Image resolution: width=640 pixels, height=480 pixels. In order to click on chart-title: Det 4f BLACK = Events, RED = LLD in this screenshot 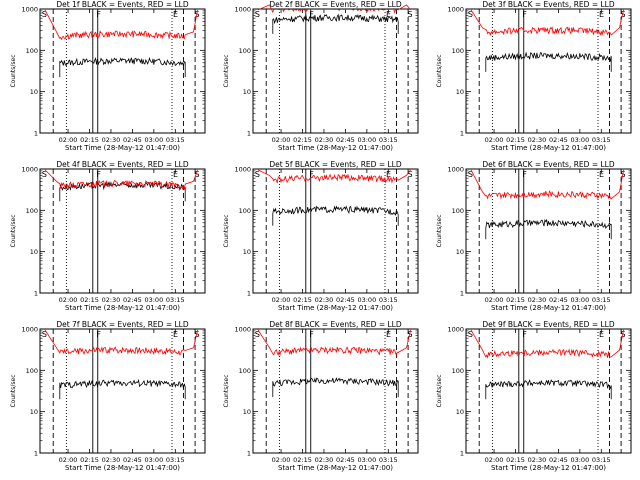, I will do `click(122, 164)`.